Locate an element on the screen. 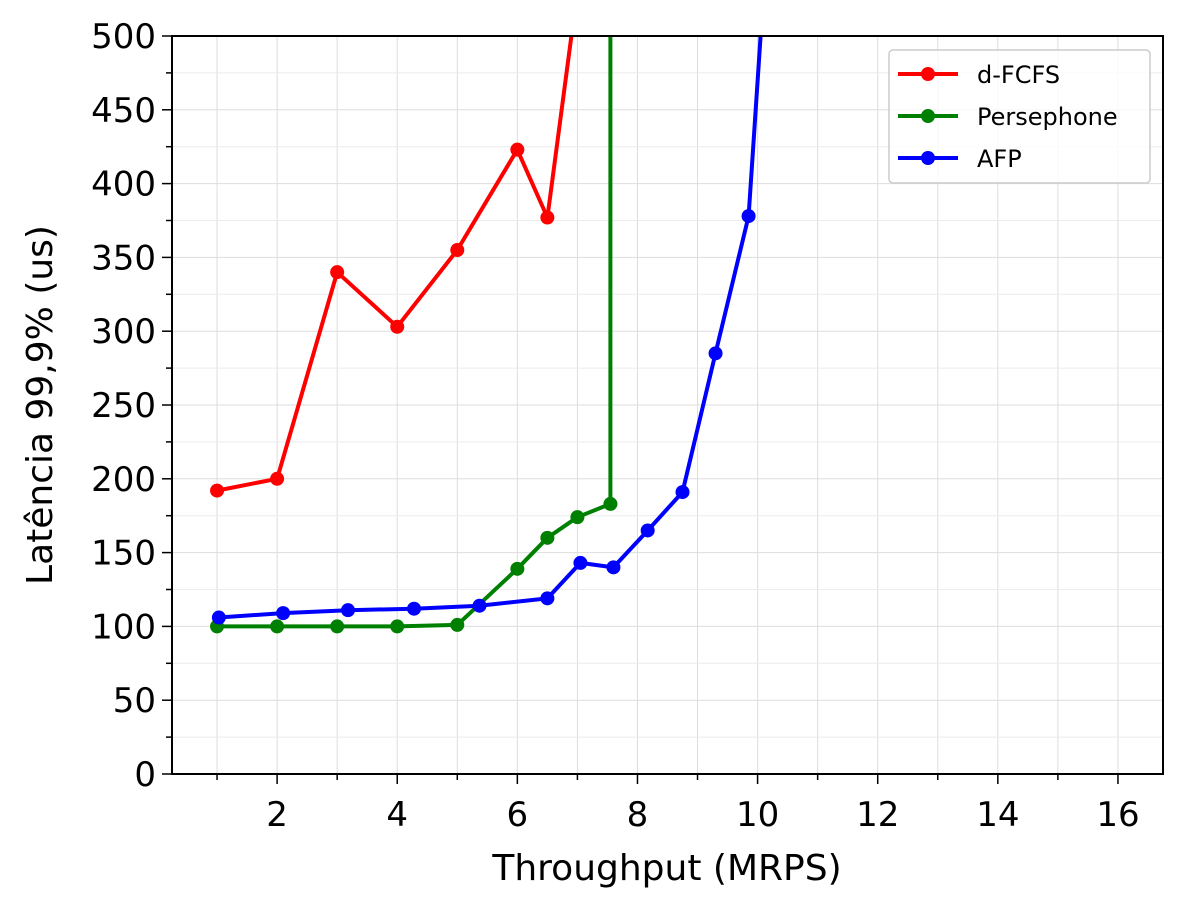 This screenshot has height=914, width=1184. legend: d-FCFS Persephone AFP is located at coordinates (1019, 116).